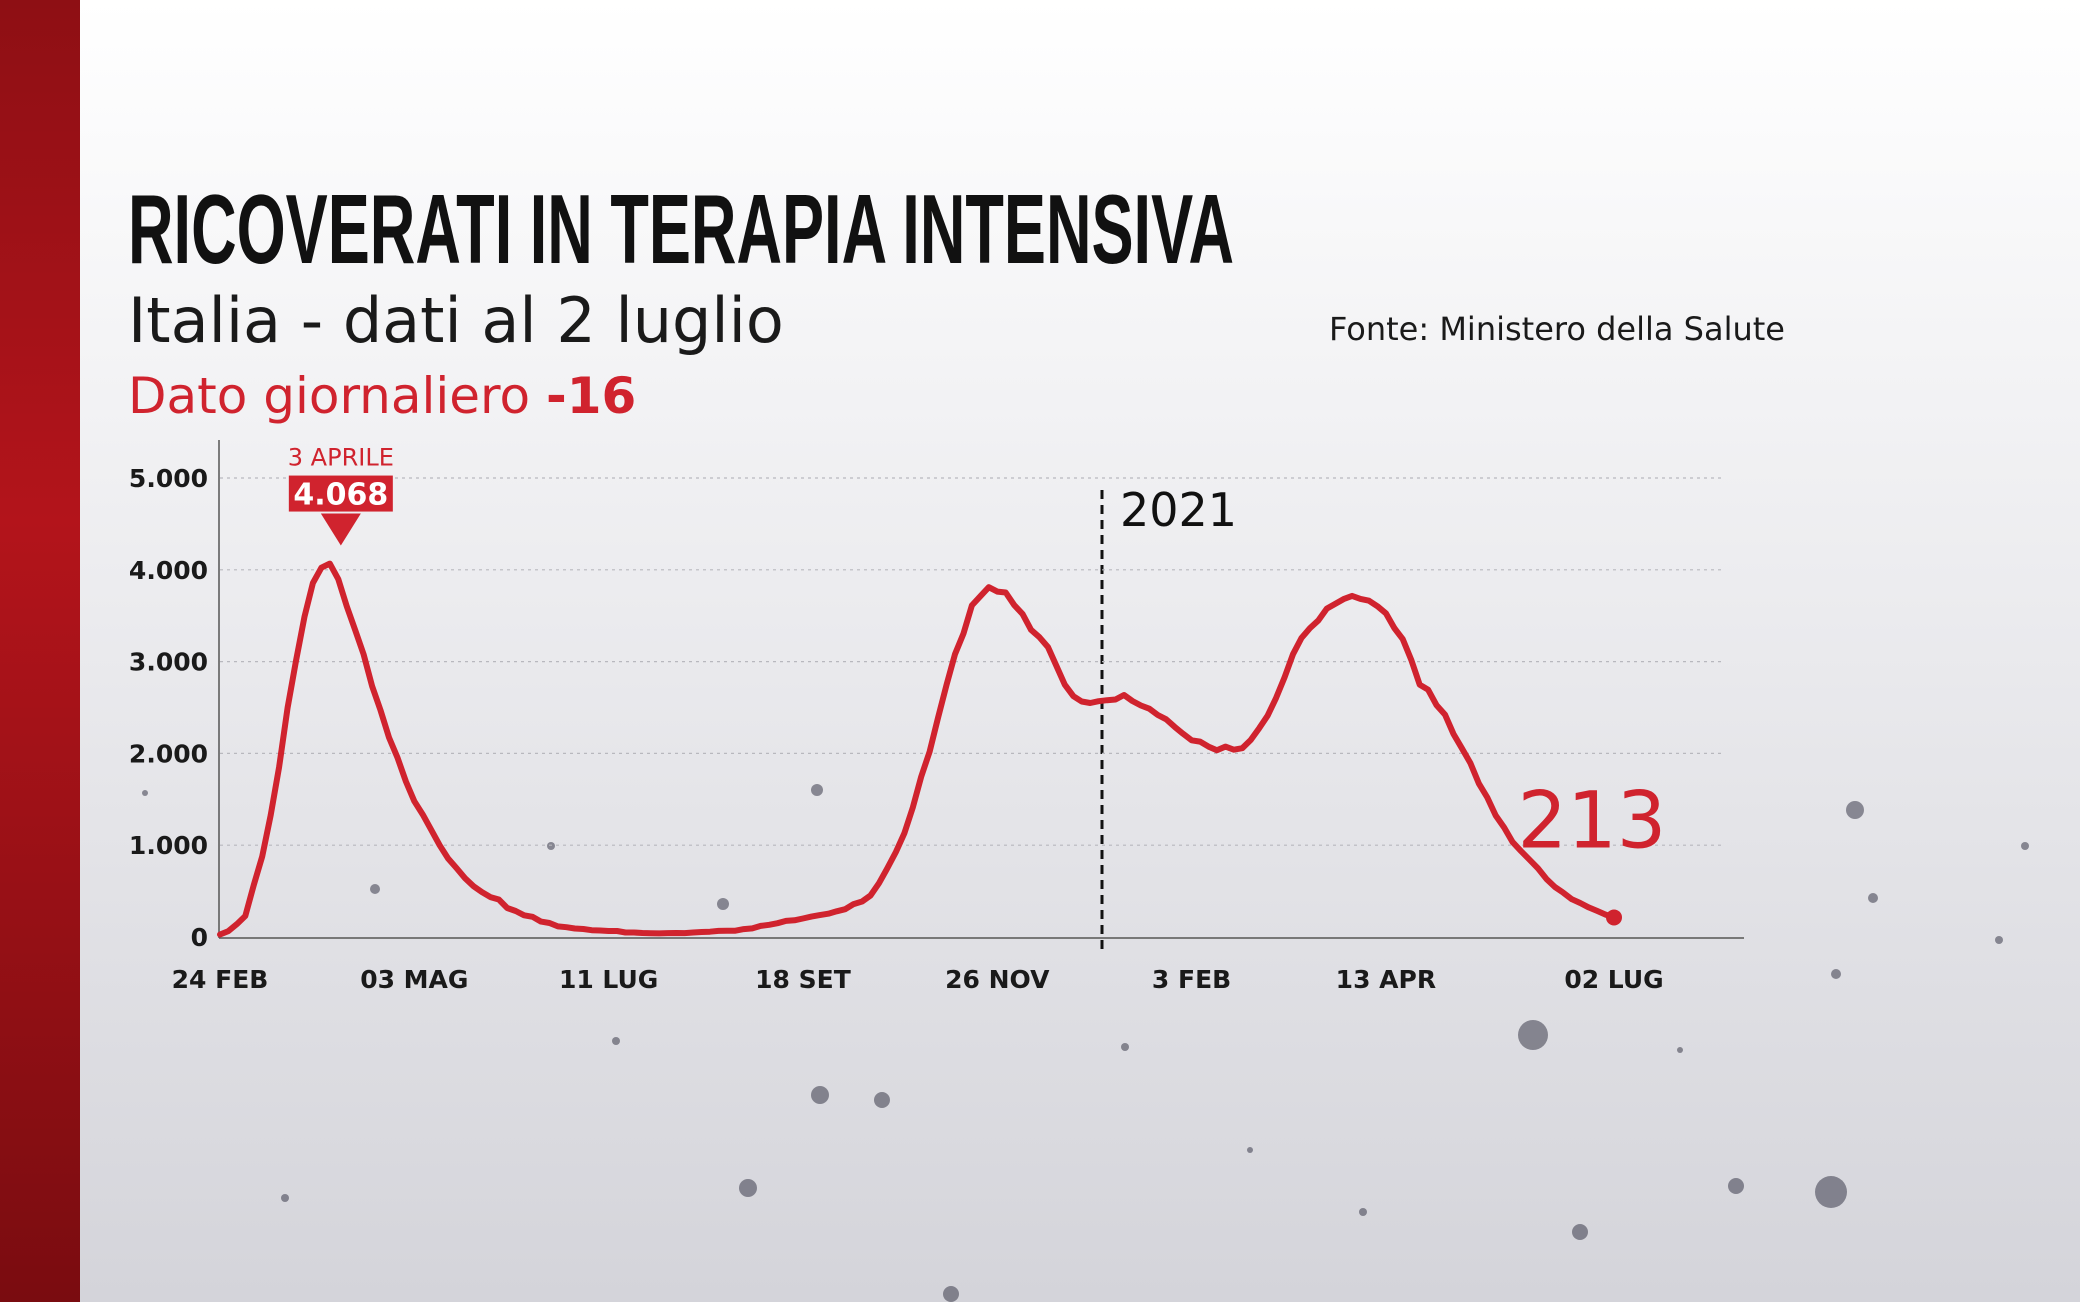 The width and height of the screenshot is (2080, 1302). I want to click on peak-label-box, so click(340, 493).